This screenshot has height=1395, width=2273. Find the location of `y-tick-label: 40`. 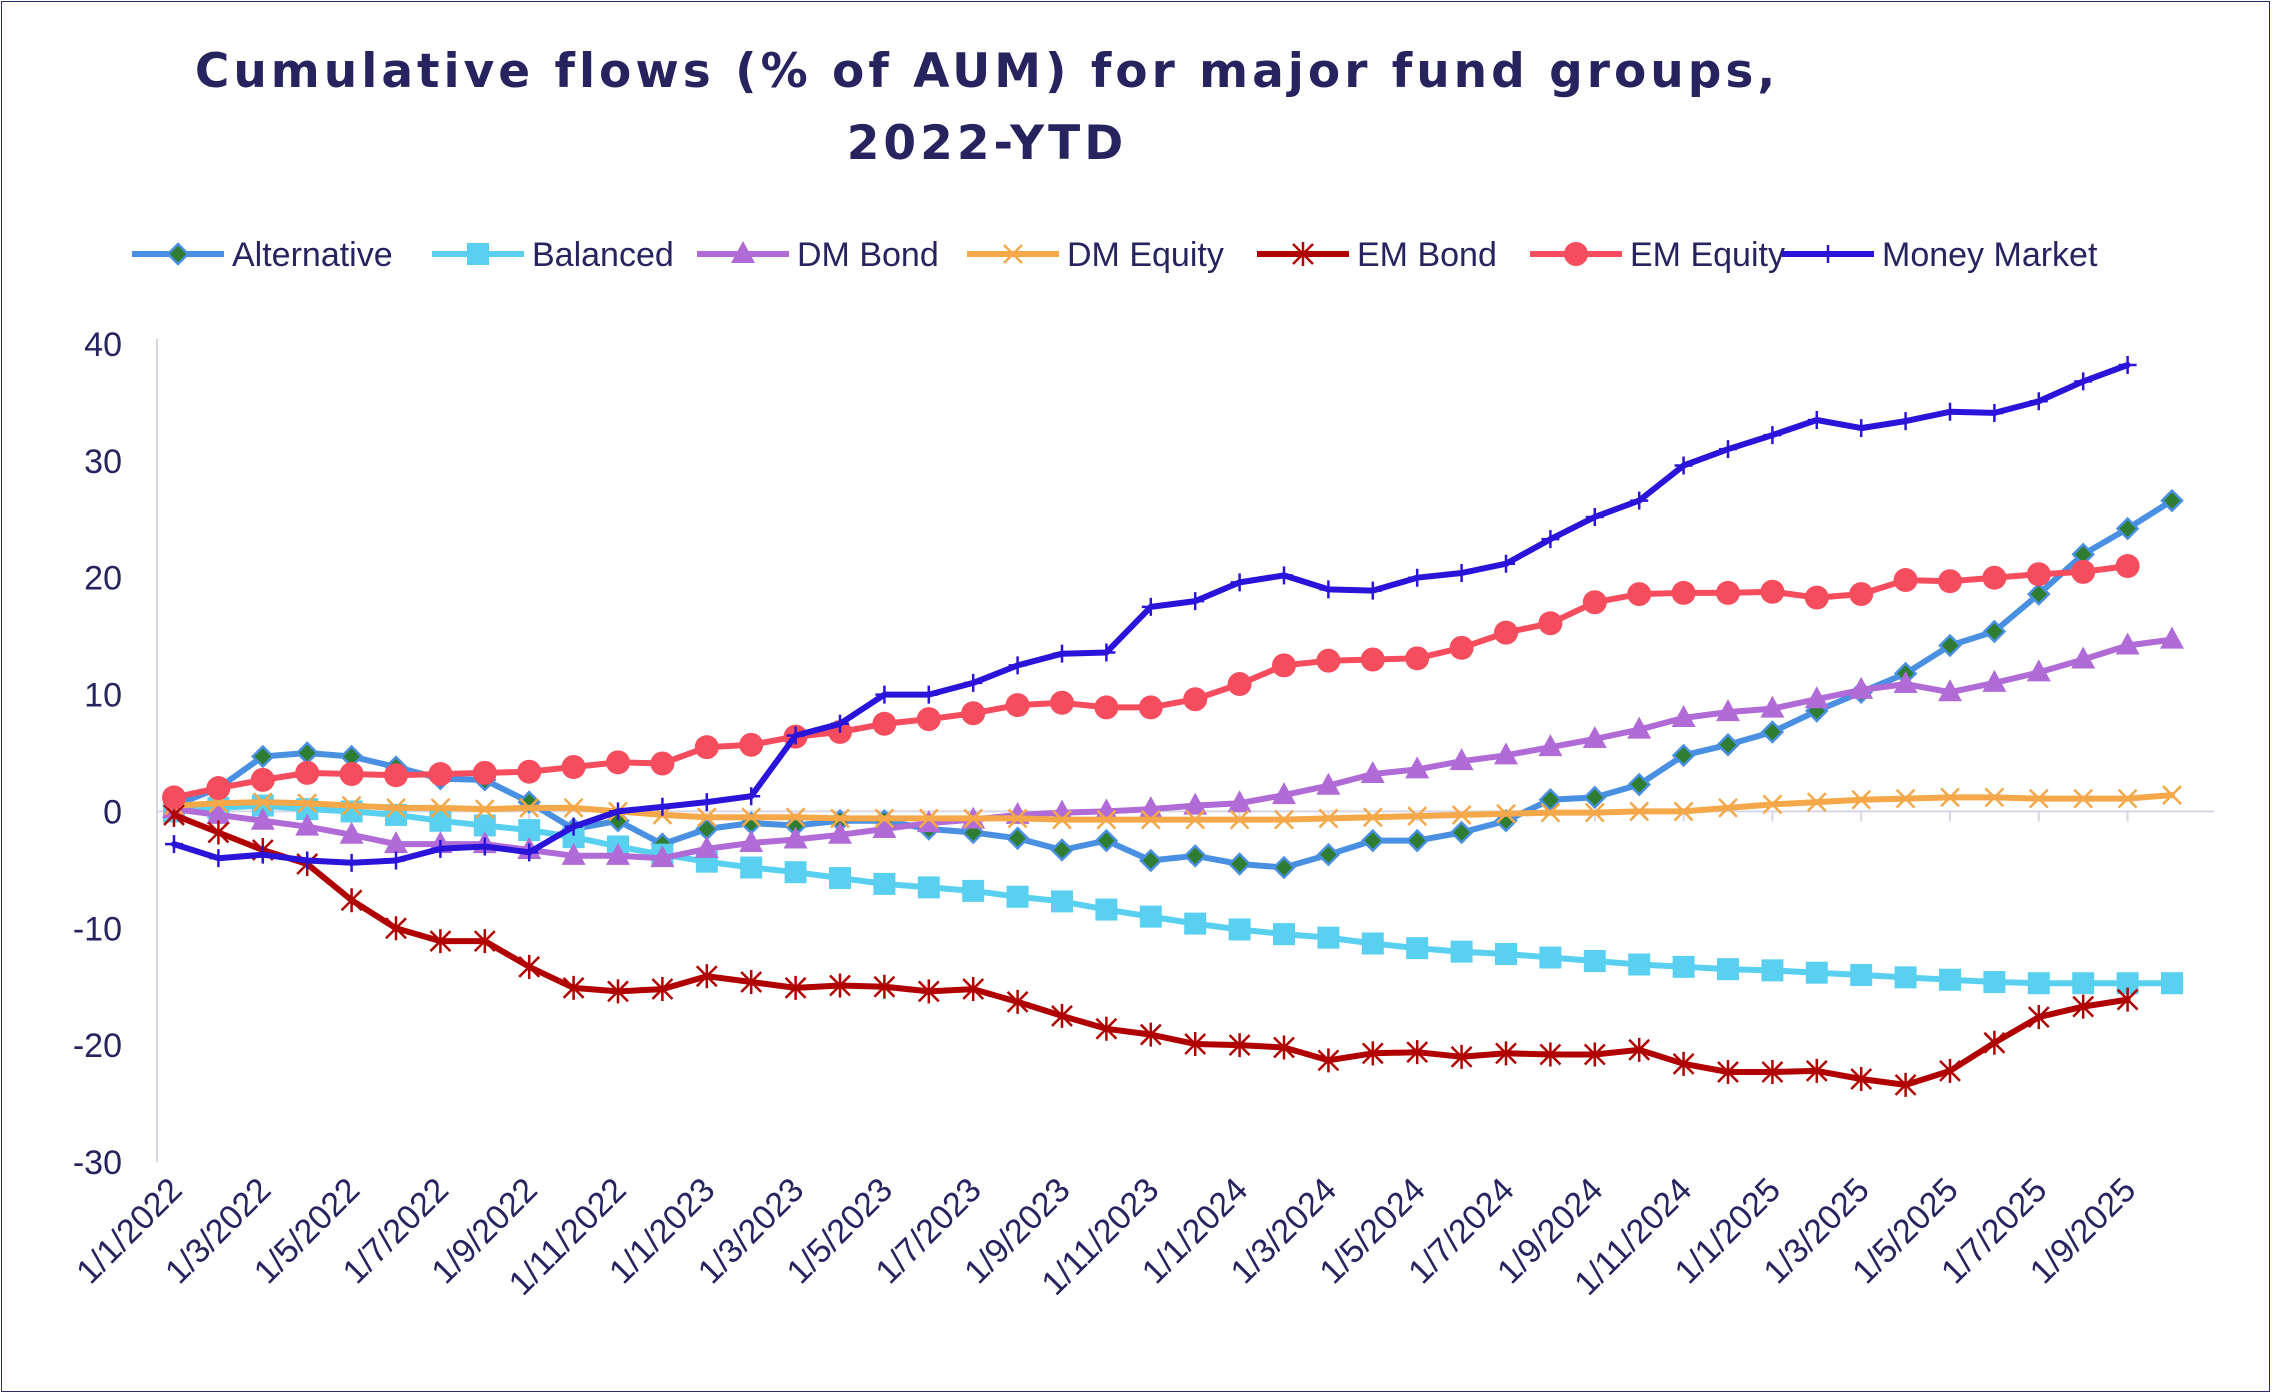

y-tick-label: 40 is located at coordinates (103, 345).